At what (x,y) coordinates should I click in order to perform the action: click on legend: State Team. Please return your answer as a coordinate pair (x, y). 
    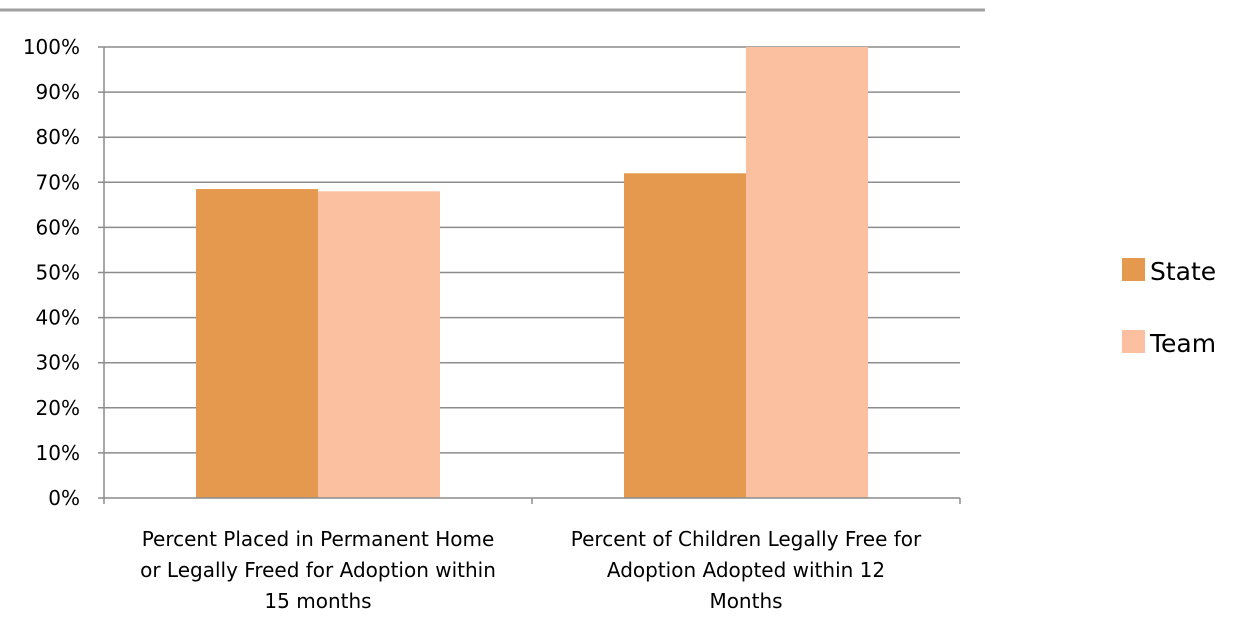
    Looking at the image, I should click on (1169, 307).